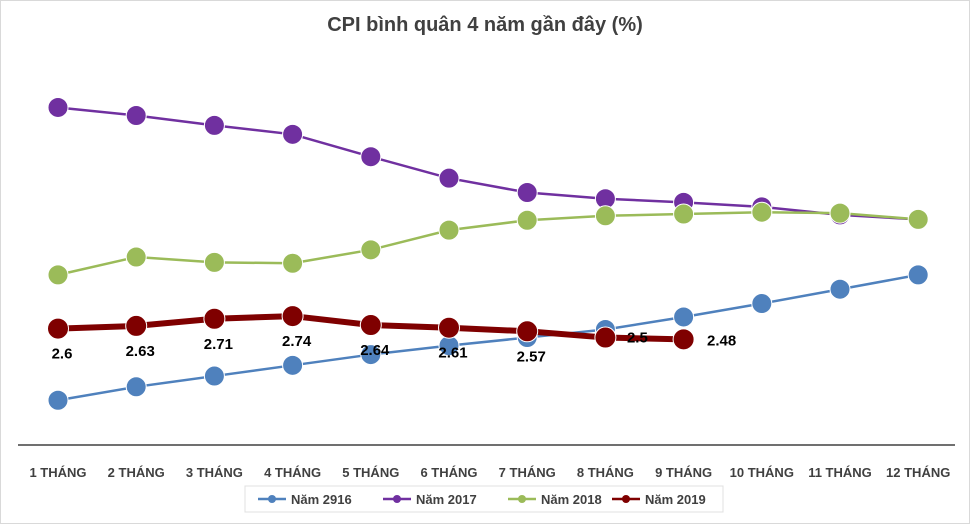 The image size is (970, 524). I want to click on x-tick-label: 1 THÁNG, so click(57, 472).